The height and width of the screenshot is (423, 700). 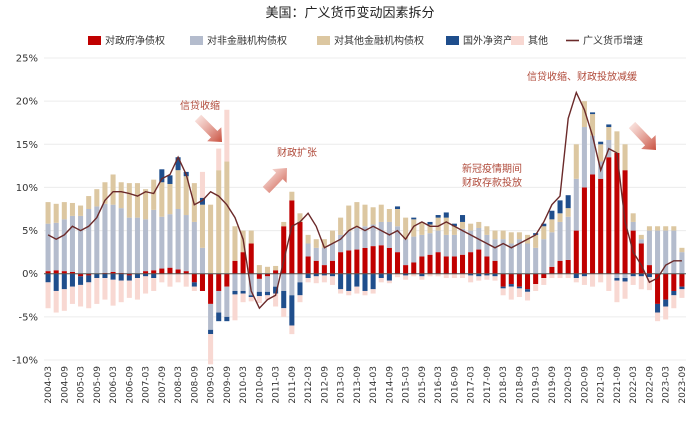 I want to click on x-tick-label: 2005-09, so click(x=98, y=385).